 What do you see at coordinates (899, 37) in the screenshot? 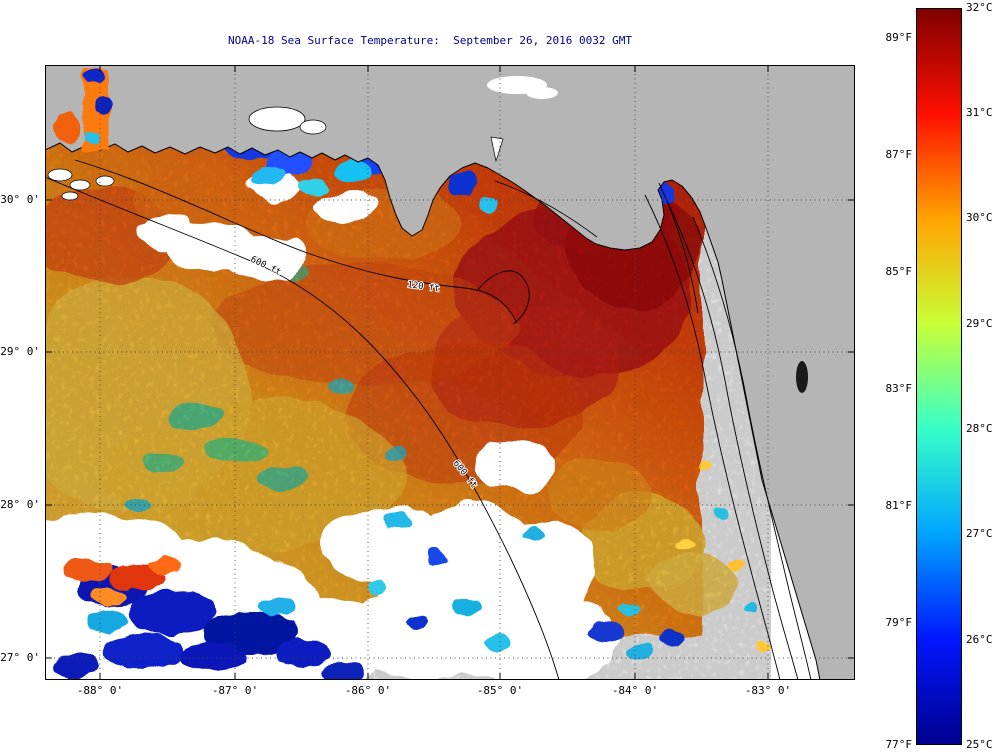
I see `colorbar-fahrenheit-label: 89°F` at bounding box center [899, 37].